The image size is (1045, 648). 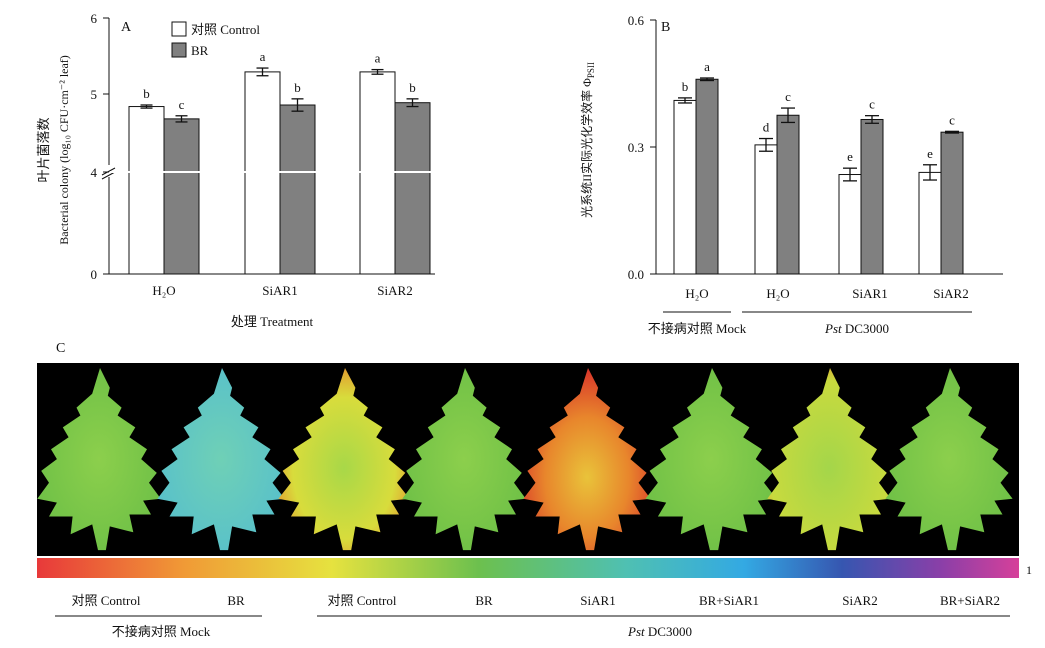 I want to click on group-label-mock-b: 不接病对照 Mock, so click(x=697, y=328).